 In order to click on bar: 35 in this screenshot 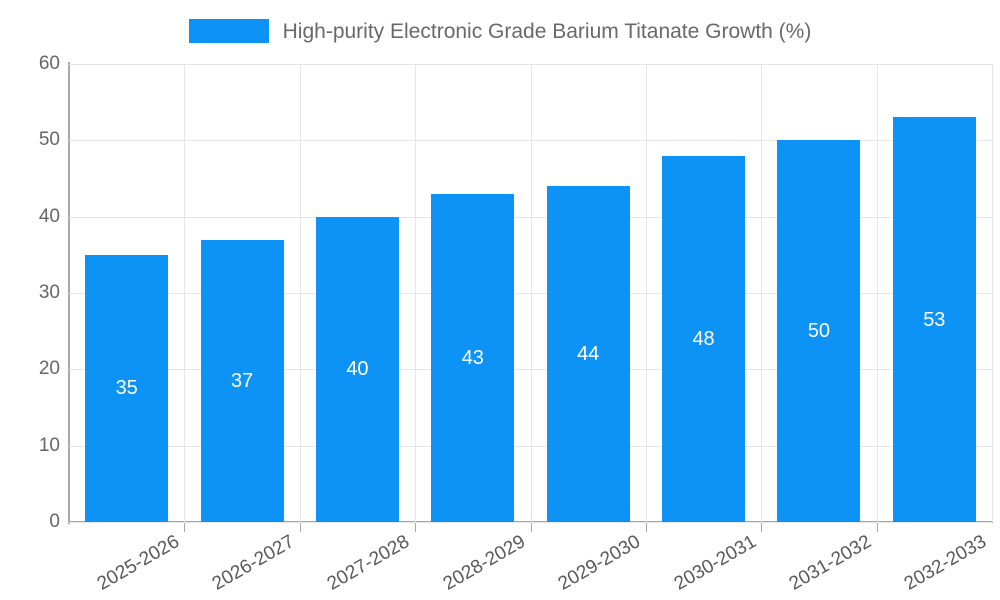, I will do `click(127, 388)`.